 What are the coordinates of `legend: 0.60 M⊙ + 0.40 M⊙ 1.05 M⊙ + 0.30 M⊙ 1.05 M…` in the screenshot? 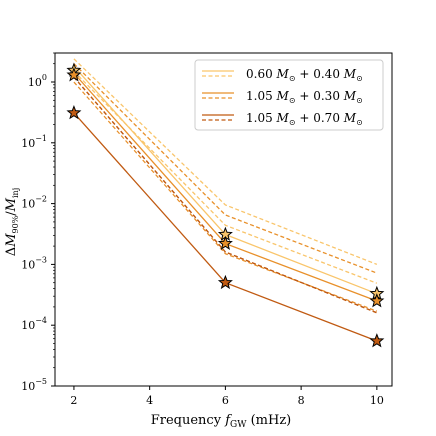 It's located at (289, 95).